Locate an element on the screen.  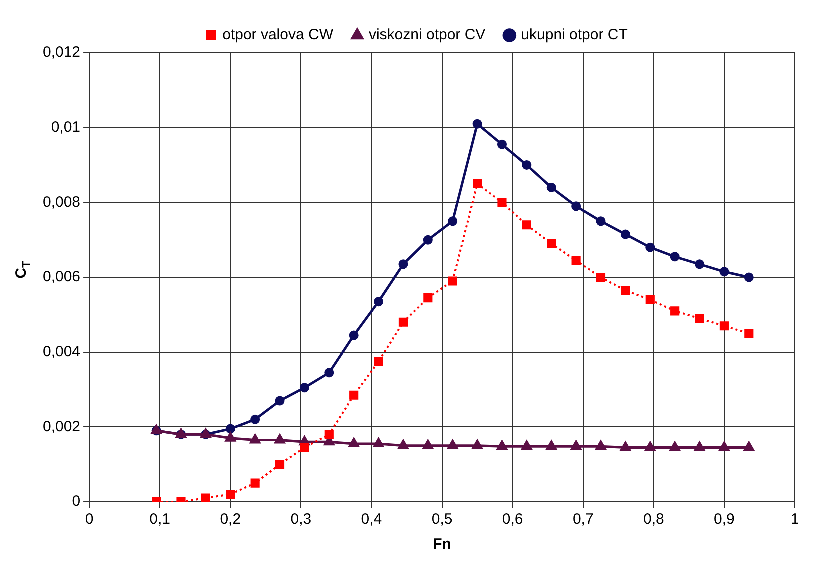
y-tick-label: 0,012 is located at coordinates (61, 53).